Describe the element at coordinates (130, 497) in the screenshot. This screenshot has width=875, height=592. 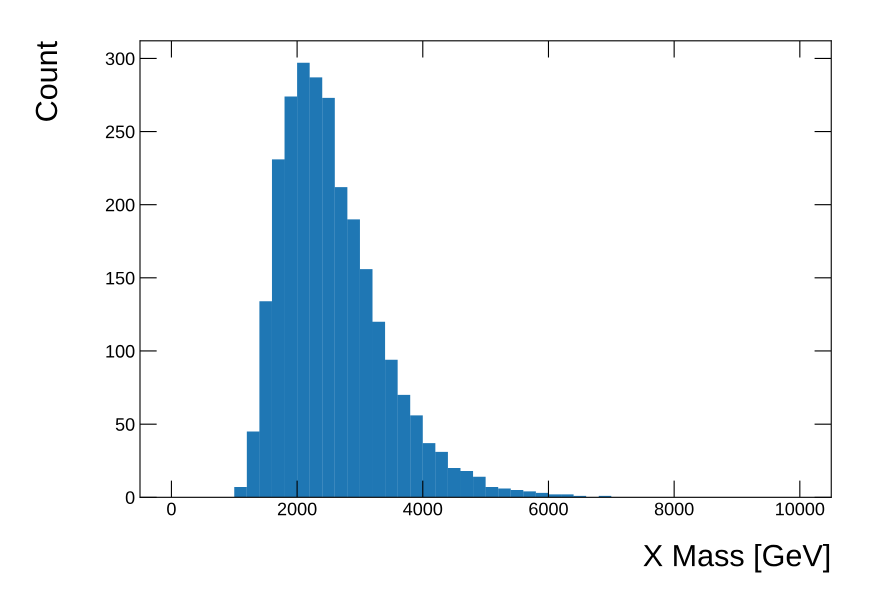
I see `y-tick-label: 0` at that location.